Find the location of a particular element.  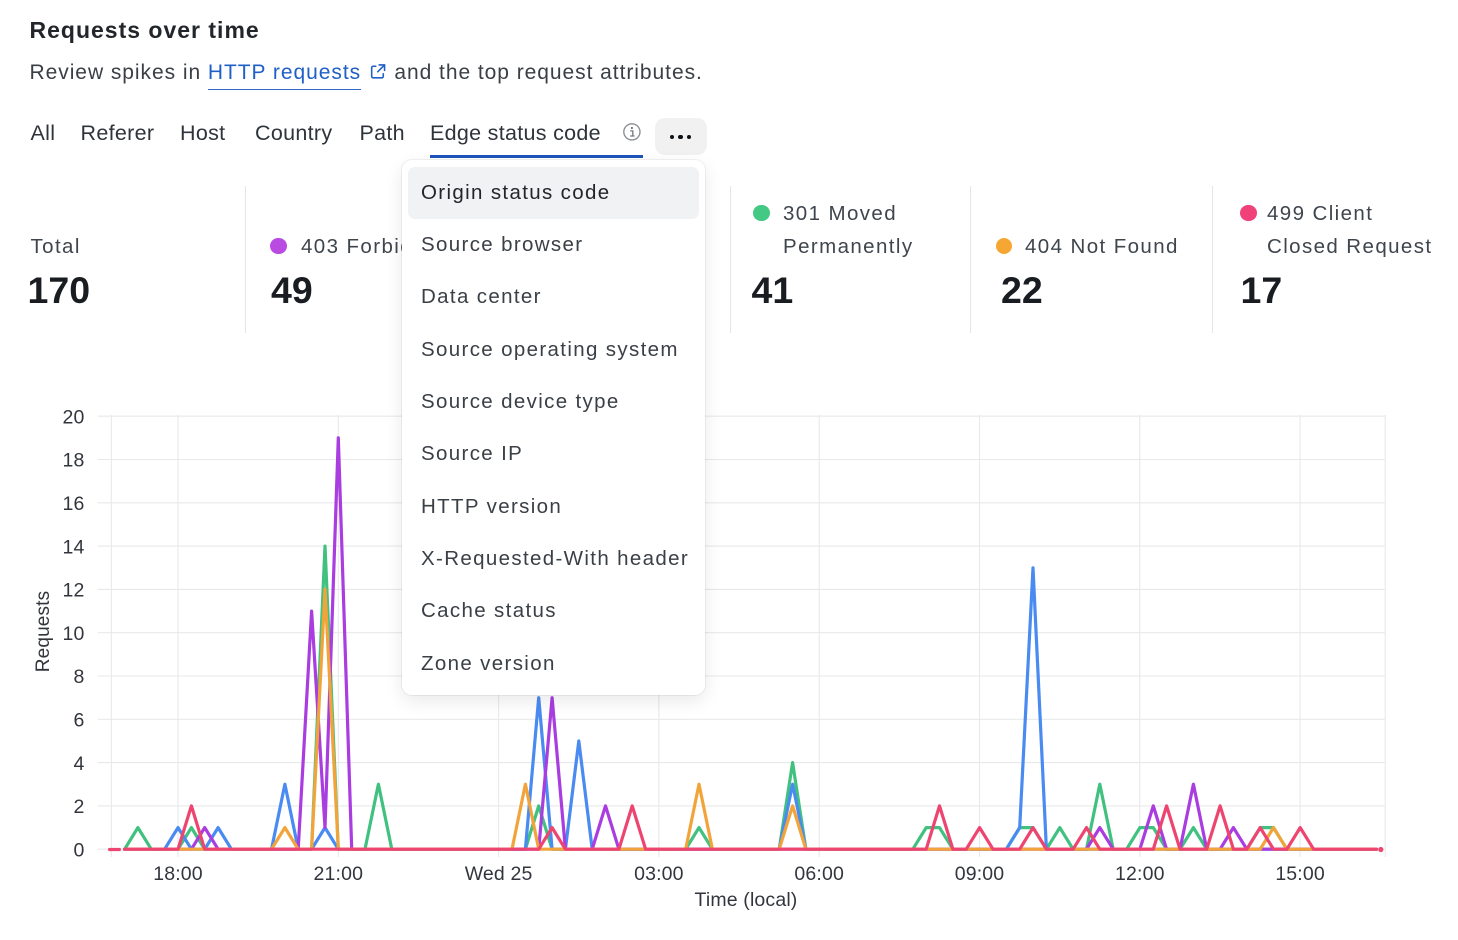

svg-text: Requests is located at coordinates (43, 631).